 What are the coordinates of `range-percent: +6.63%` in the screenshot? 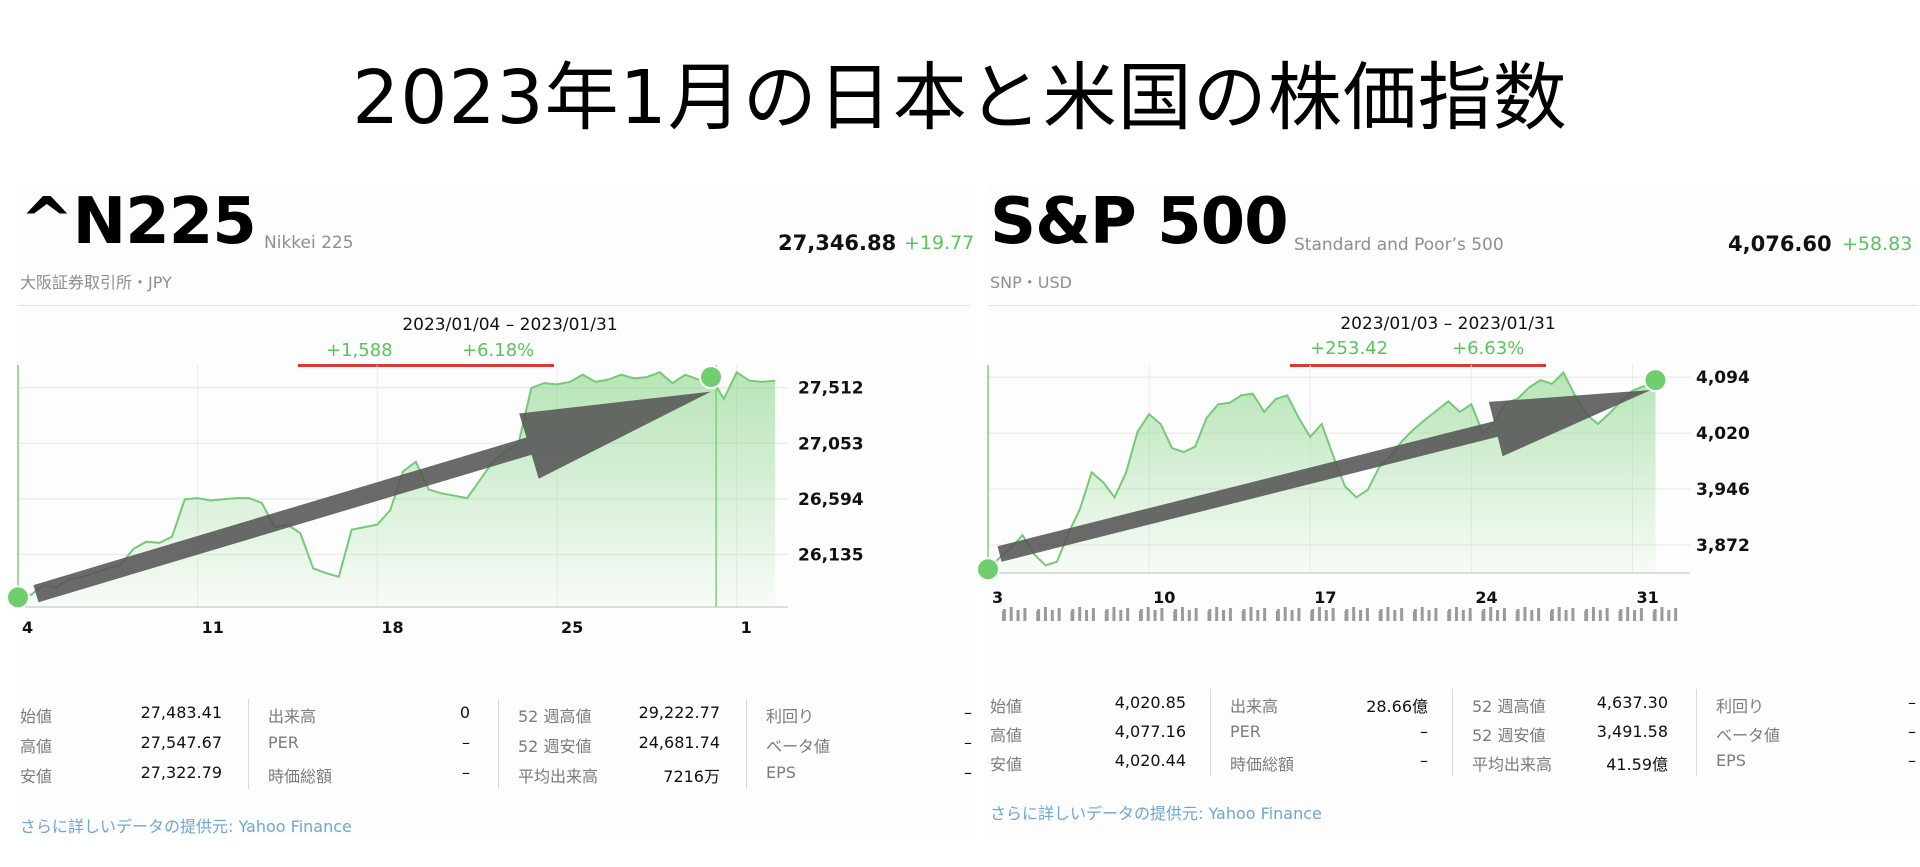 It's located at (1488, 348).